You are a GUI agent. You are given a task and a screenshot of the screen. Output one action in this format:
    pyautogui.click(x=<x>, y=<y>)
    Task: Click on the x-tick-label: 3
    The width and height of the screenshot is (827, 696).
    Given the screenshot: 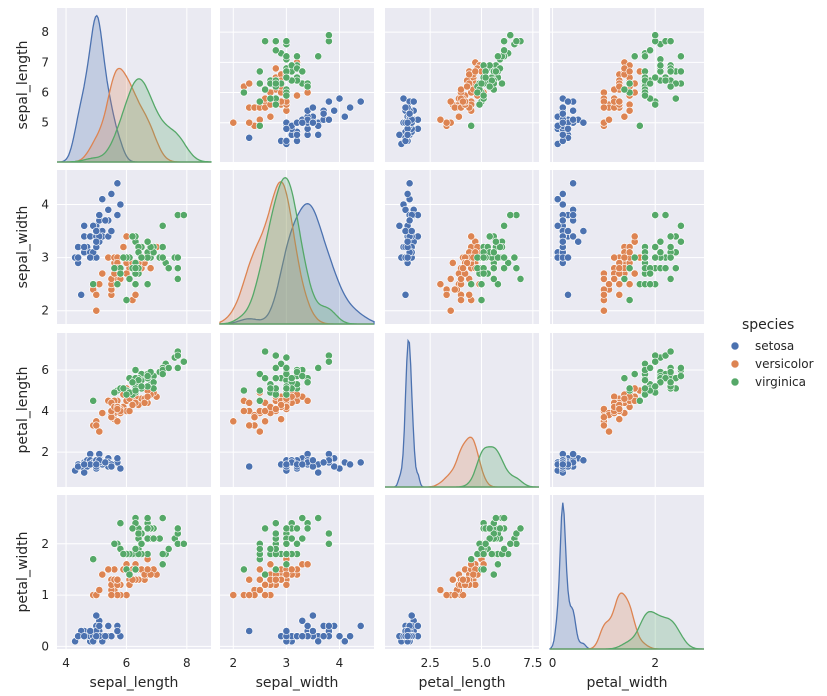 What is the action you would take?
    pyautogui.click(x=287, y=663)
    